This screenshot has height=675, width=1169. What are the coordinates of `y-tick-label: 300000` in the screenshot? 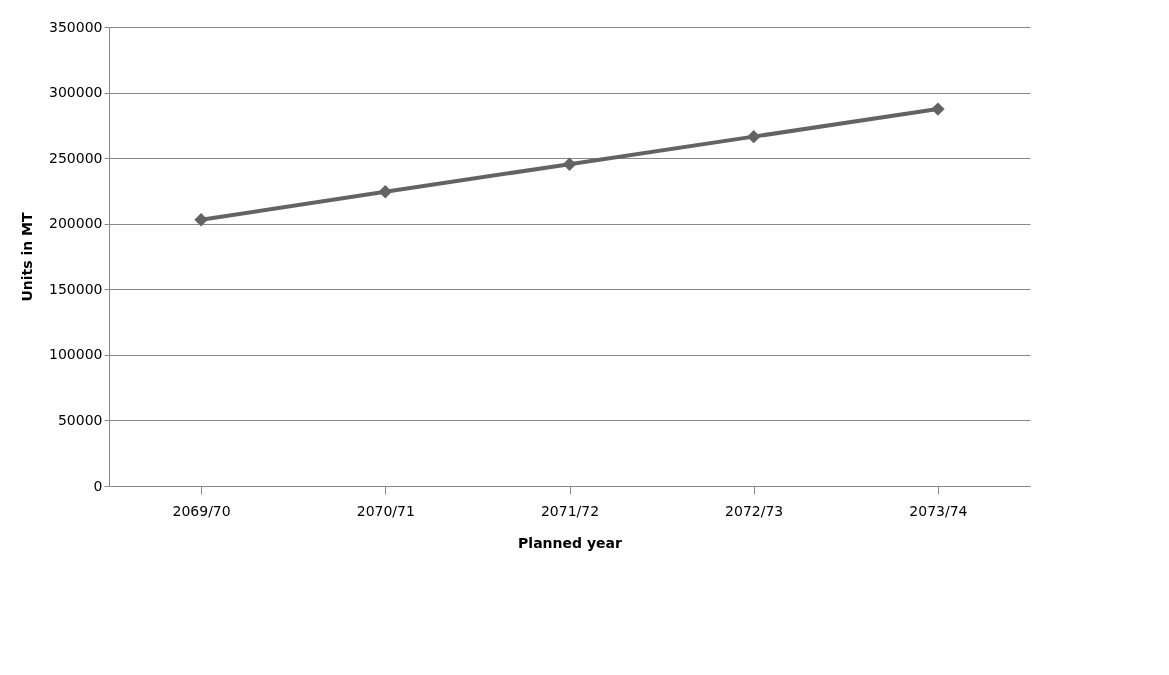 It's located at (76, 92).